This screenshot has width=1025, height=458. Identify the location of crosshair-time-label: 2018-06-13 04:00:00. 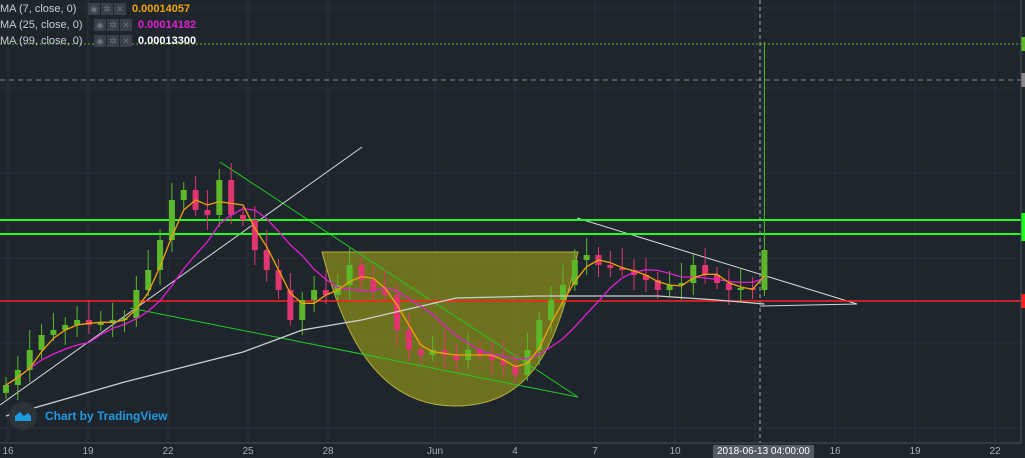
(763, 451).